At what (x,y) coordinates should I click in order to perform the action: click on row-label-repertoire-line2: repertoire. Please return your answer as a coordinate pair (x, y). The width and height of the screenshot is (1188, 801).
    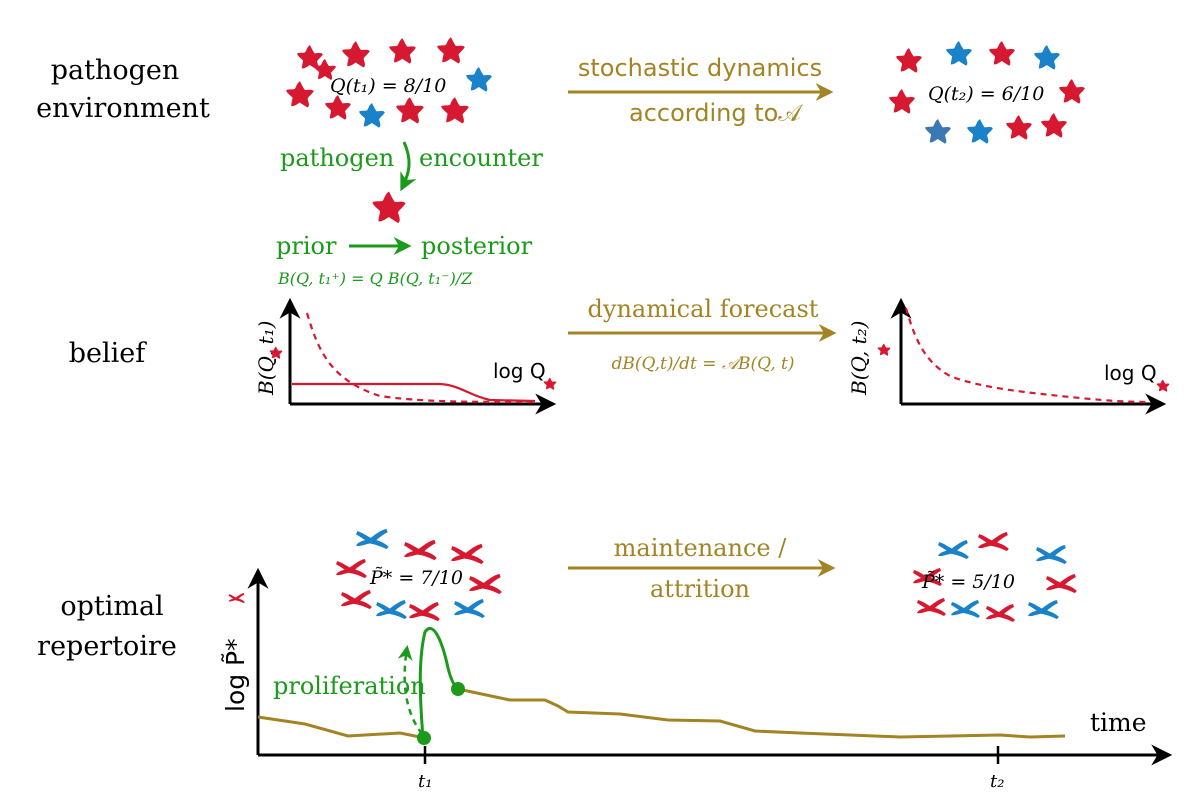
    Looking at the image, I should click on (107, 646).